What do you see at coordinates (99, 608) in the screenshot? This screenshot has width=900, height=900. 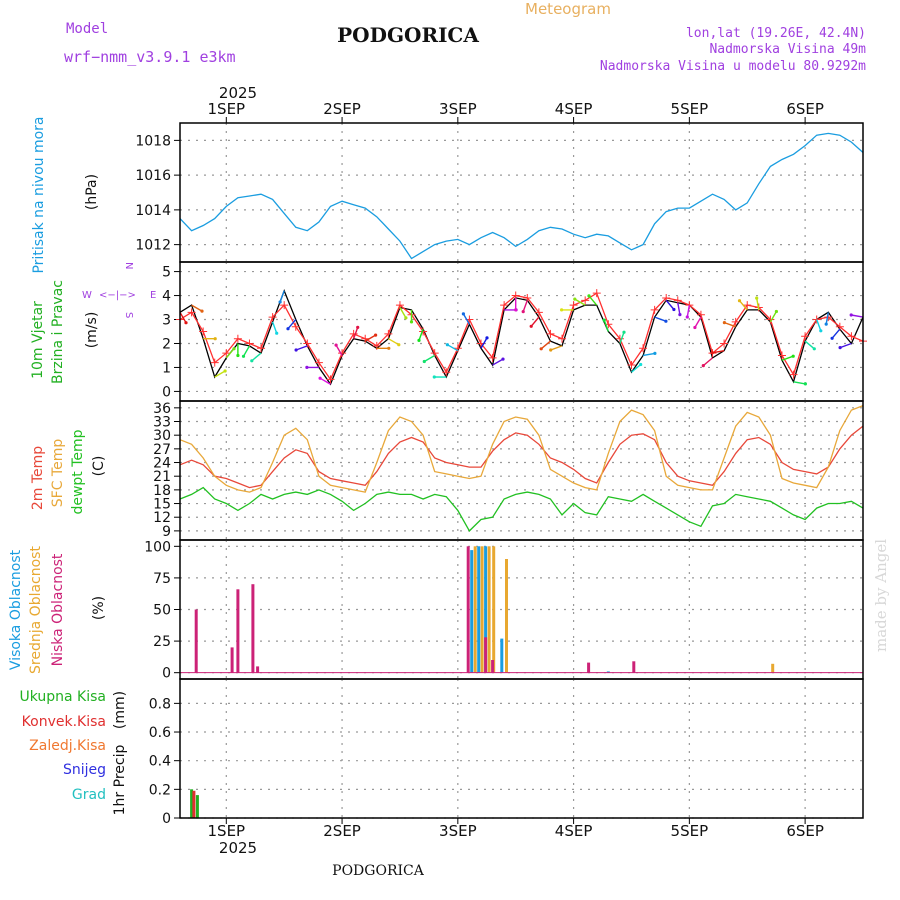 I see `cloud-ylabel: (%)` at bounding box center [99, 608].